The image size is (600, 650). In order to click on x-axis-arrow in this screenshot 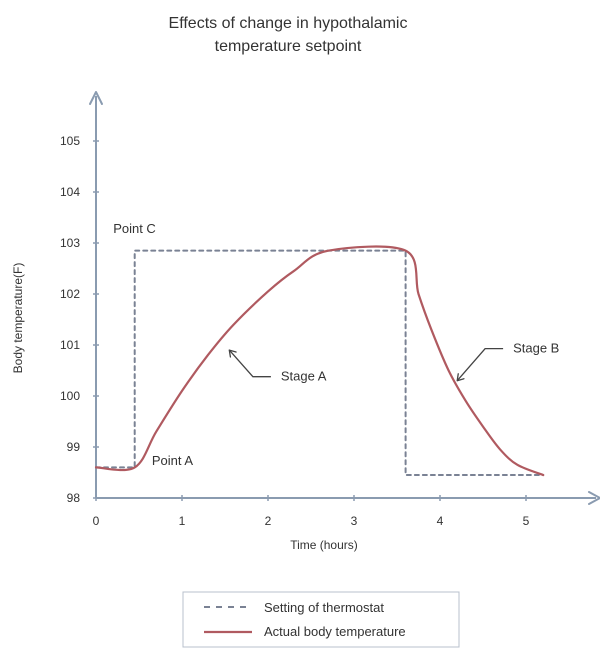, I will do `click(594, 498)`.